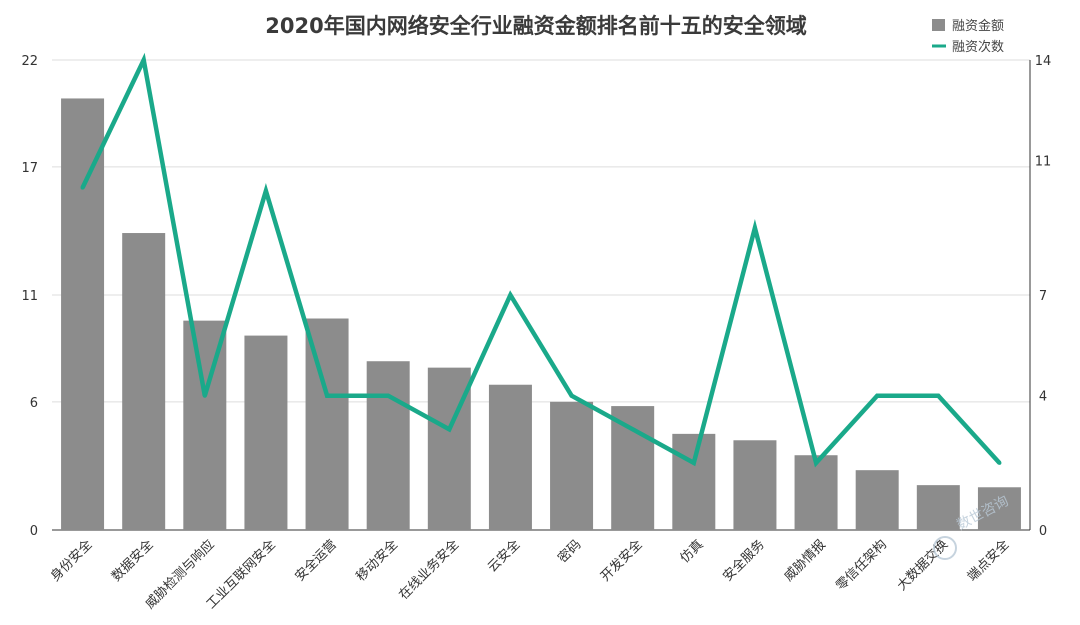 The width and height of the screenshot is (1080, 625). I want to click on legend-line-label: 融资次数, so click(978, 47).